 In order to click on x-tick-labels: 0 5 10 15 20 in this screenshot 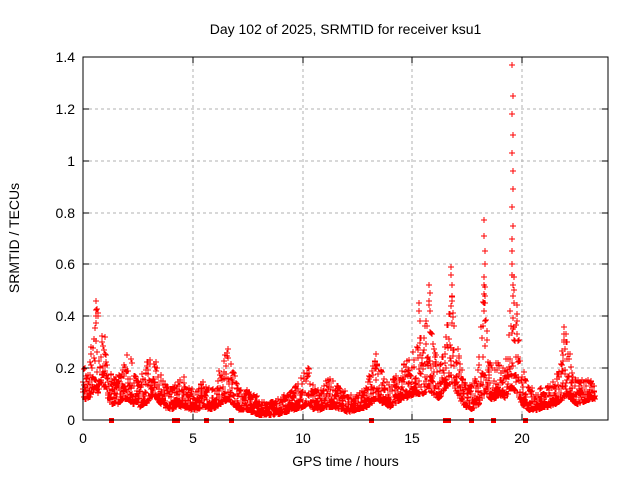, I will do `click(304, 438)`.